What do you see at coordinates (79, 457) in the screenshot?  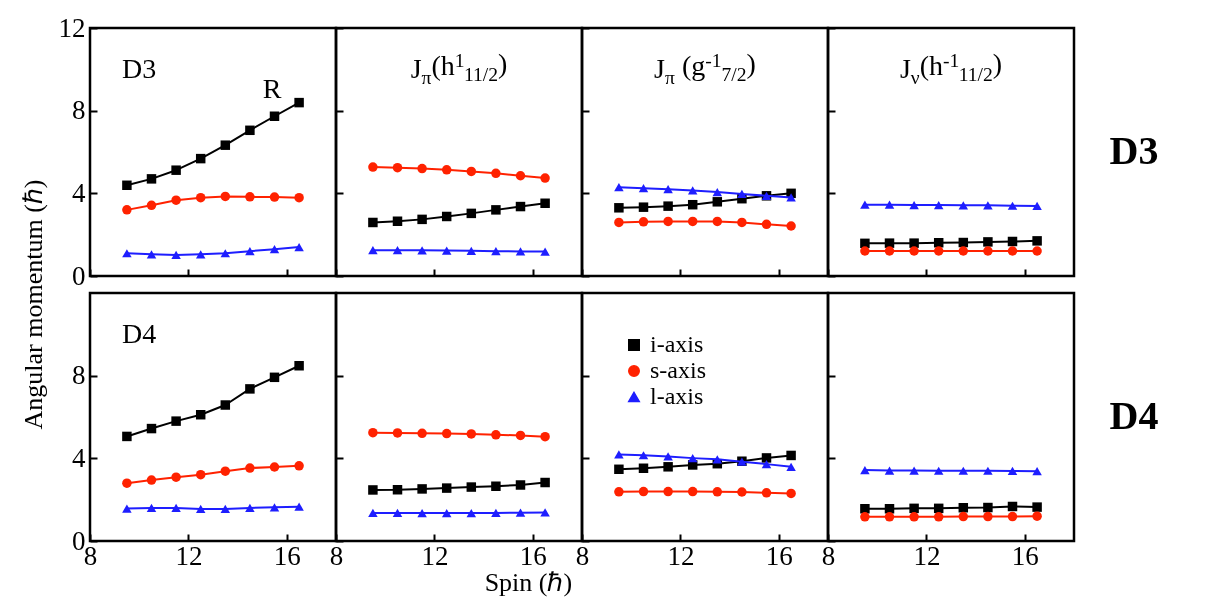 I see `y-tick-label: 4` at bounding box center [79, 457].